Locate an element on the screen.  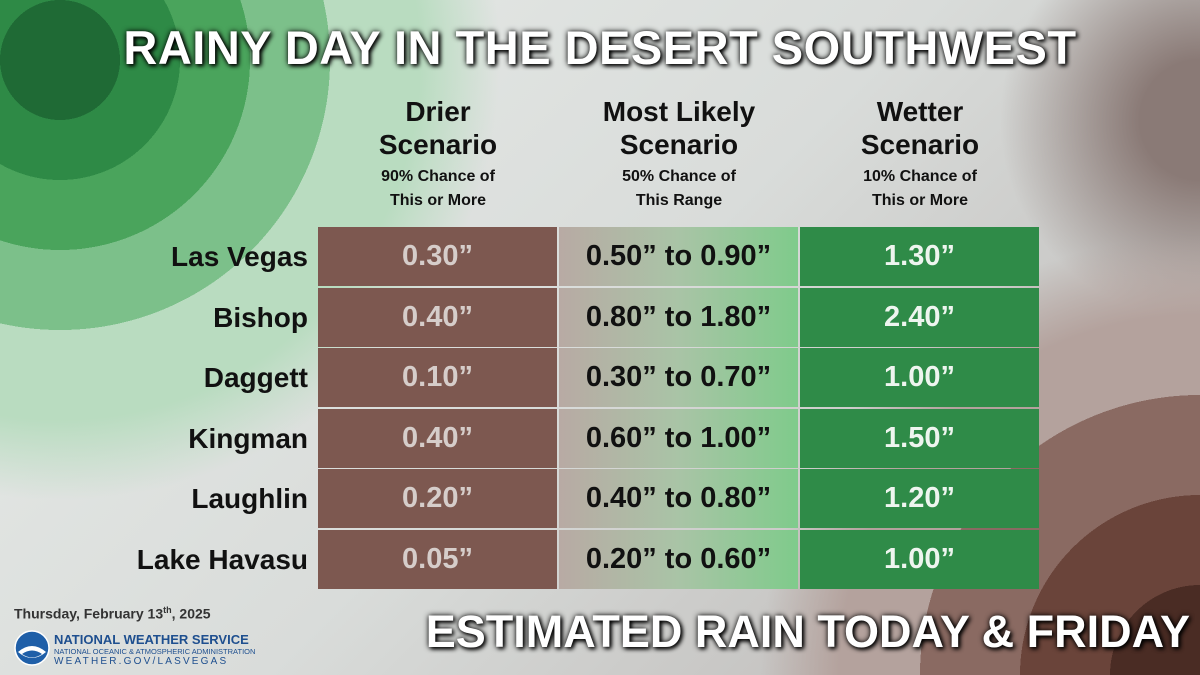
title: RAINY DAY IN THE DESERT SOUTHWEST is located at coordinates (600, 47).